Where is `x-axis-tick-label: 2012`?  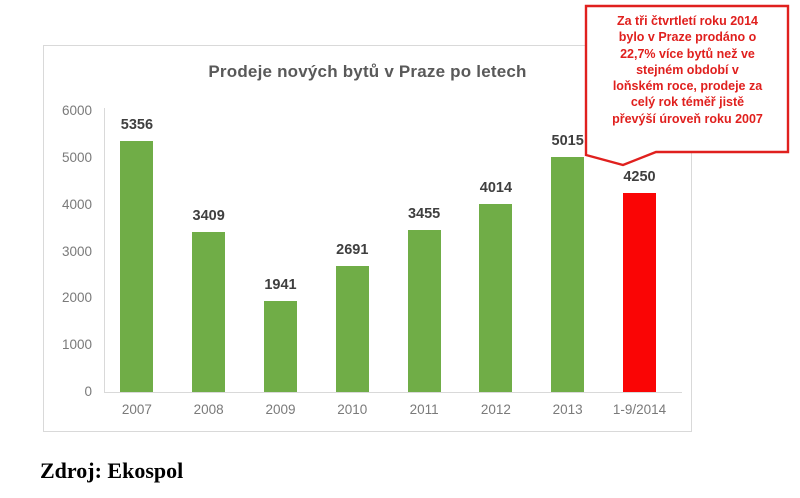
x-axis-tick-label: 2012 is located at coordinates (495, 409).